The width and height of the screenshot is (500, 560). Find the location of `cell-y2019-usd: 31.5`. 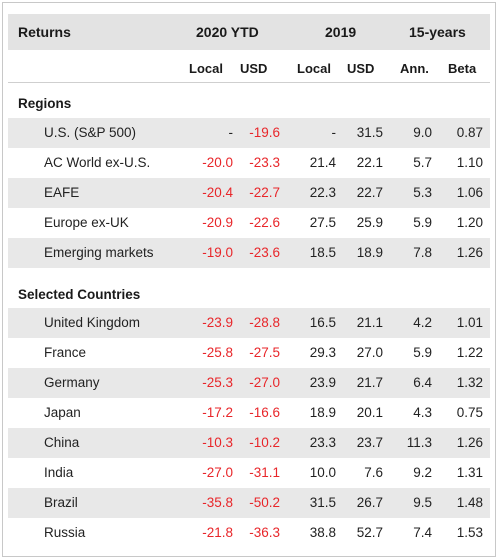

cell-y2019-usd: 31.5 is located at coordinates (369, 132).